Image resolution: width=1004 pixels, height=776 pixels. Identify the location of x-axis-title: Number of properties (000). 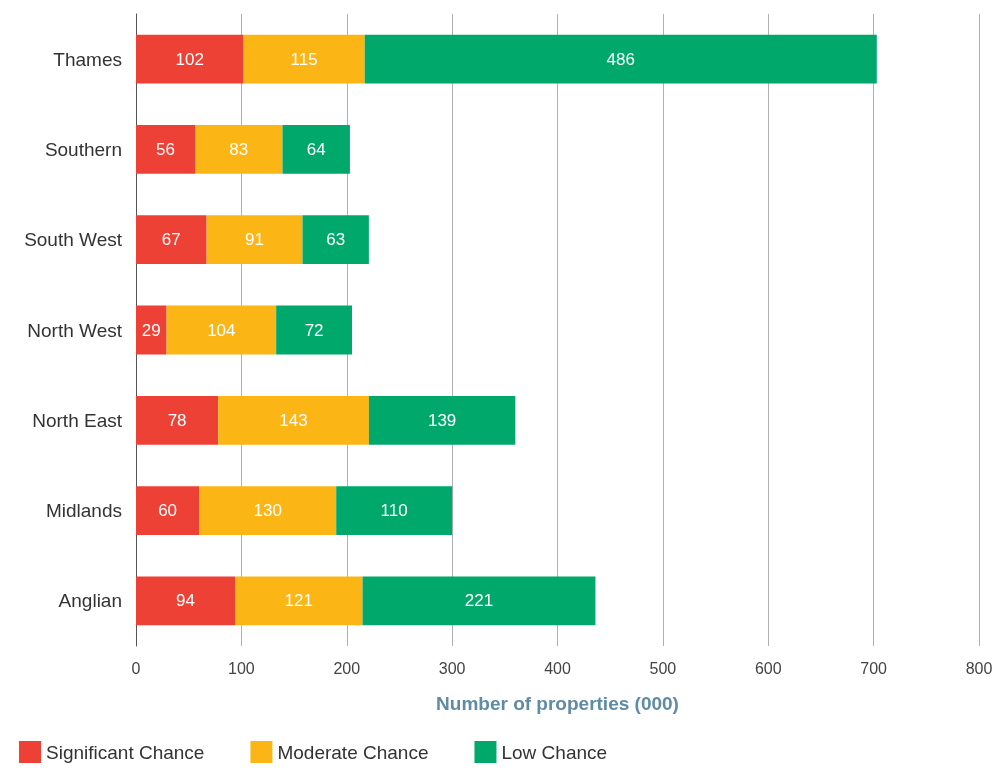
(557, 703).